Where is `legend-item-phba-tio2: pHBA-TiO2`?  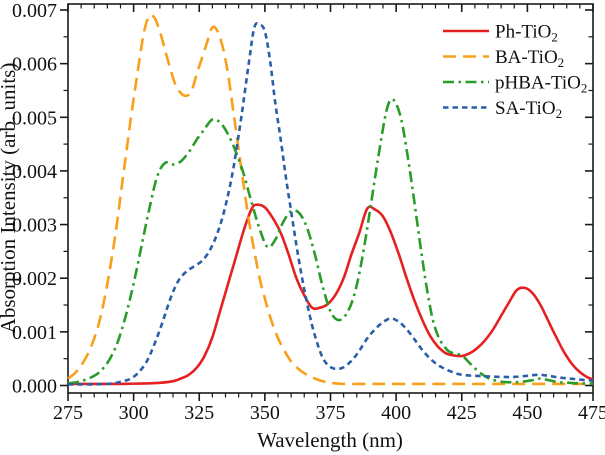
legend-item-phba-tio2: pHBA-TiO2 is located at coordinates (515, 84).